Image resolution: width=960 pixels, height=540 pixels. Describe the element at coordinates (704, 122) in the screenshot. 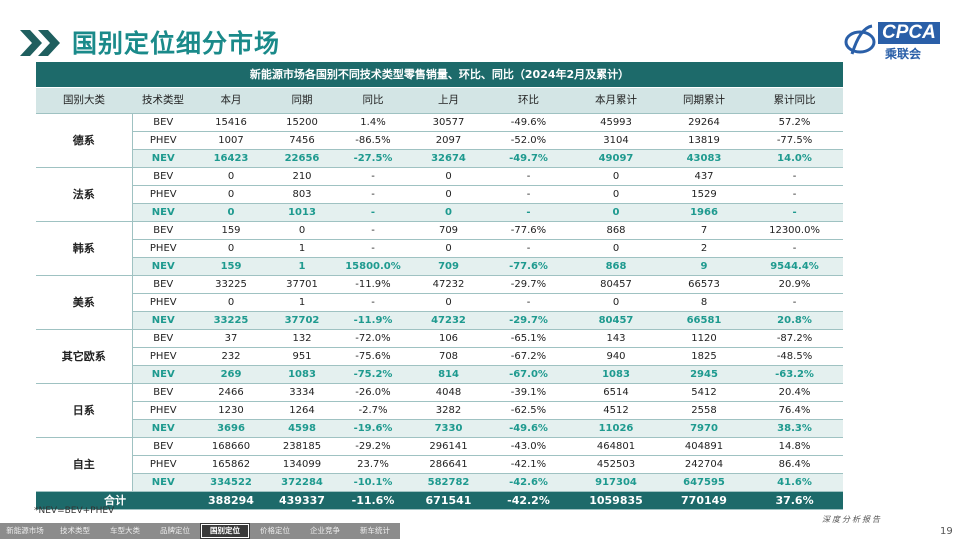

I see `cell: 29264` at that location.